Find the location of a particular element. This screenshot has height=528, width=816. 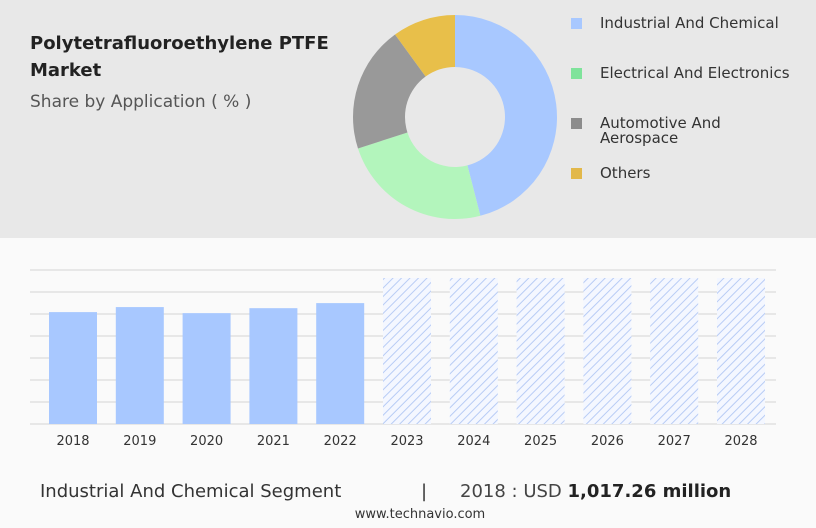

x-tick-label: 2018 is located at coordinates (72, 441).